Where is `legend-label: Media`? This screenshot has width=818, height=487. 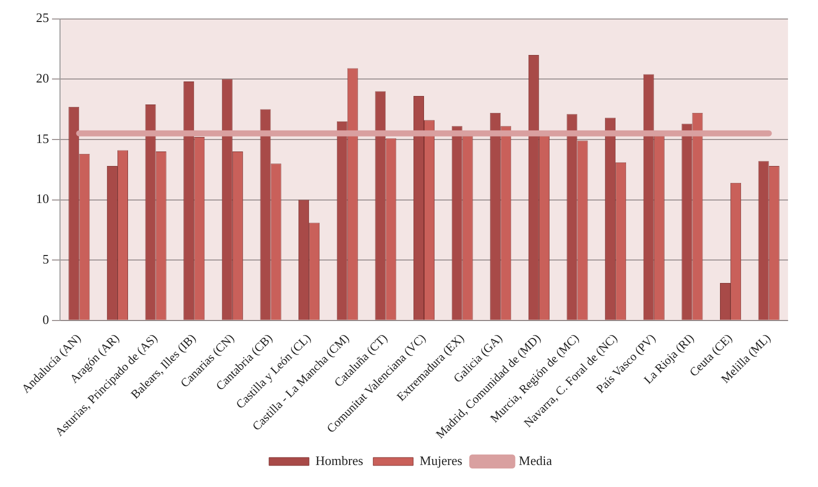
legend-label: Media is located at coordinates (535, 460).